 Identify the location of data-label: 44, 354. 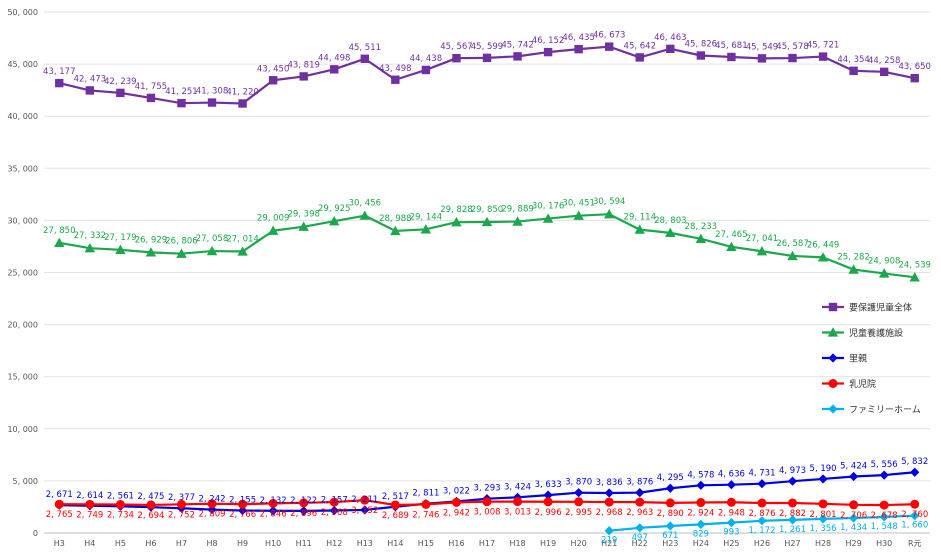
(853, 60).